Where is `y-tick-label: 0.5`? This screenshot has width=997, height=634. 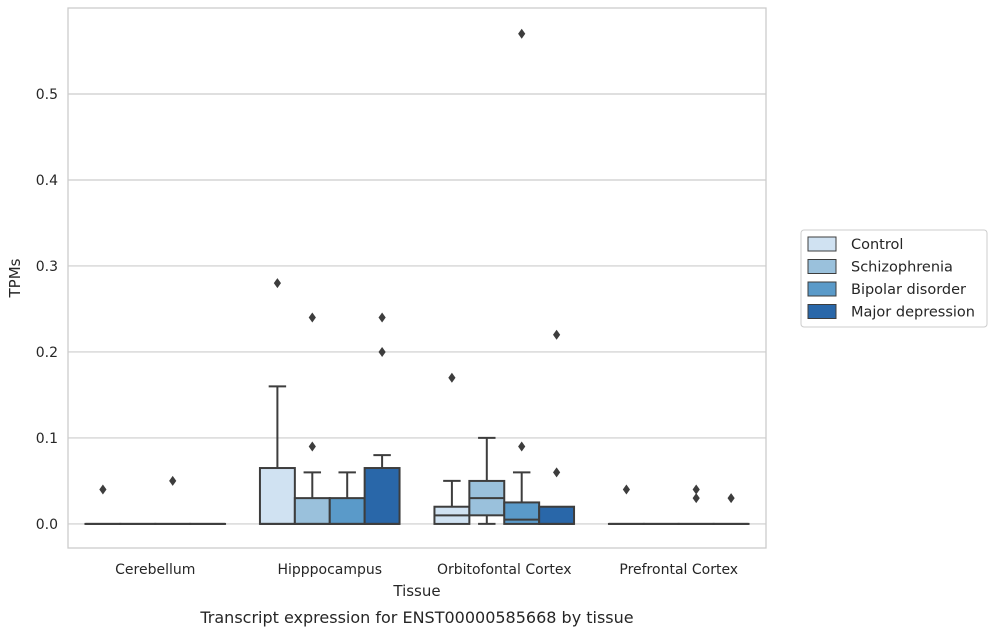
y-tick-label: 0.5 is located at coordinates (47, 95).